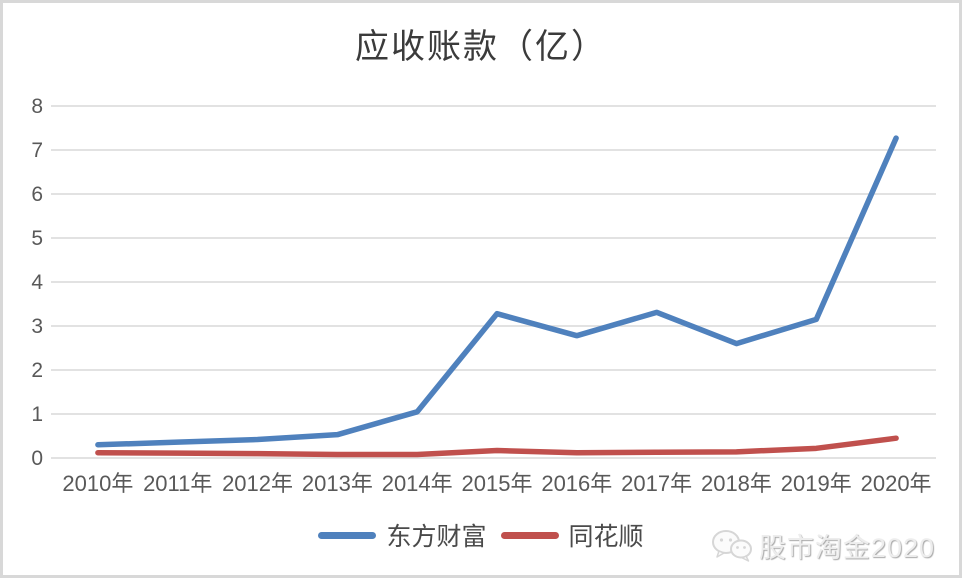 The height and width of the screenshot is (578, 962). Describe the element at coordinates (816, 483) in the screenshot. I see `x-tick-label: 2019年` at that location.